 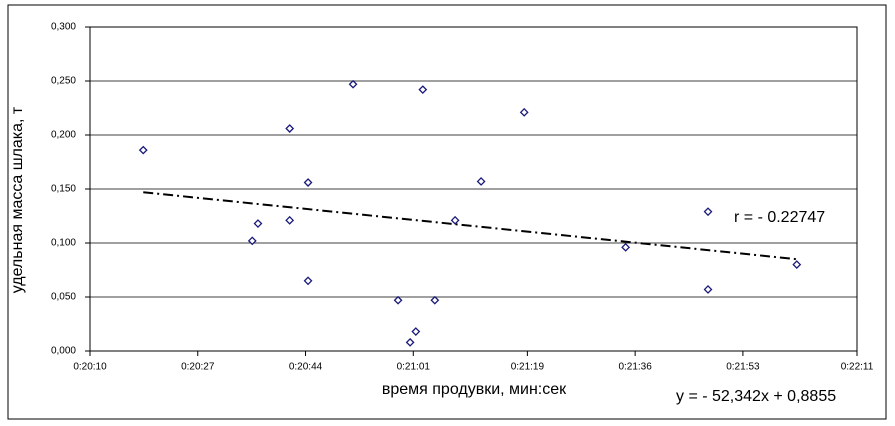 I want to click on x-tick-label: 0:21:36, so click(x=635, y=367).